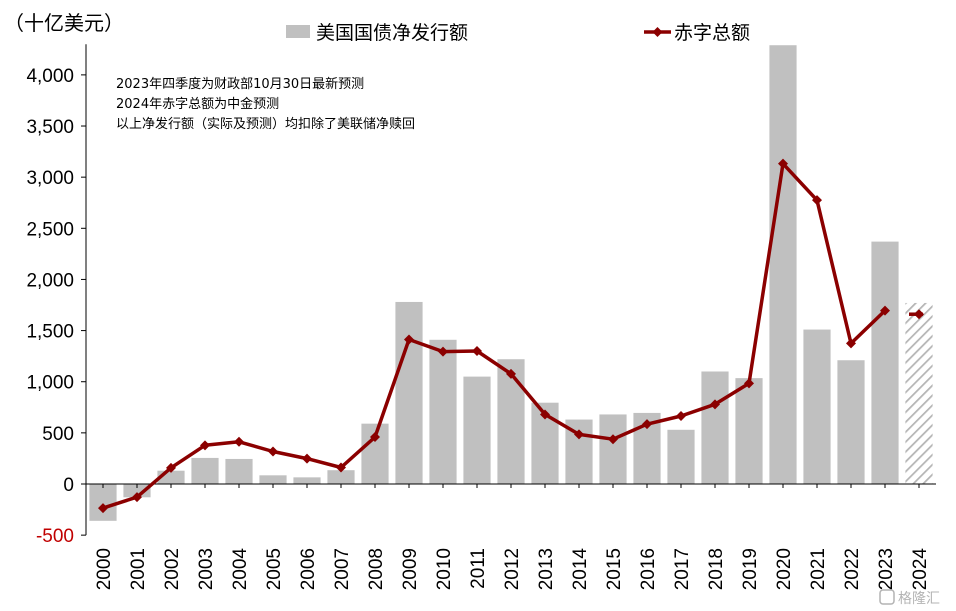 This screenshot has width=956, height=611. Describe the element at coordinates (137, 491) in the screenshot. I see `bar-2001` at that location.